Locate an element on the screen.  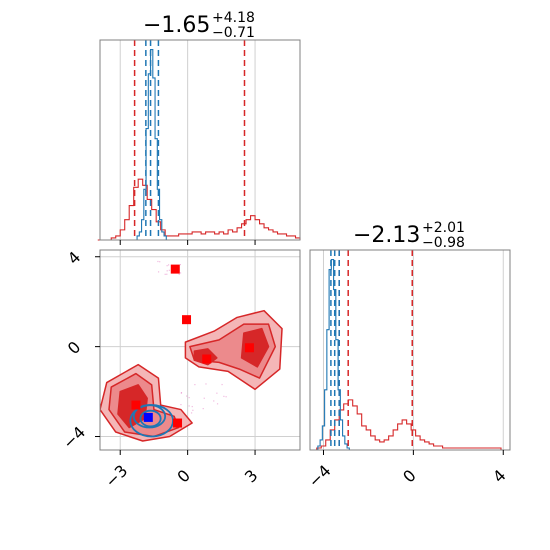
joint-frame is located at coordinates (200, 350).